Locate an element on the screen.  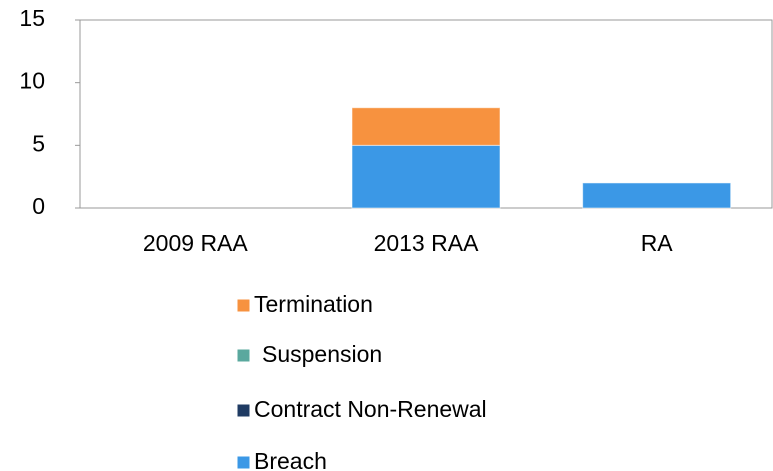
x-tick-label: 2013 RAA is located at coordinates (427, 243).